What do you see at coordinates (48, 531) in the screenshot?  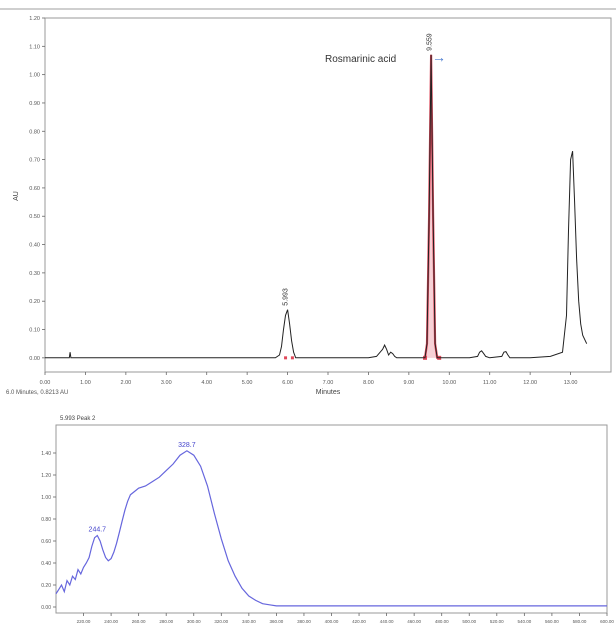 I see `uv-y-axis: 0.00 0.20 0.40 0.60 0.80 1.00 1.20 1.40` at bounding box center [48, 531].